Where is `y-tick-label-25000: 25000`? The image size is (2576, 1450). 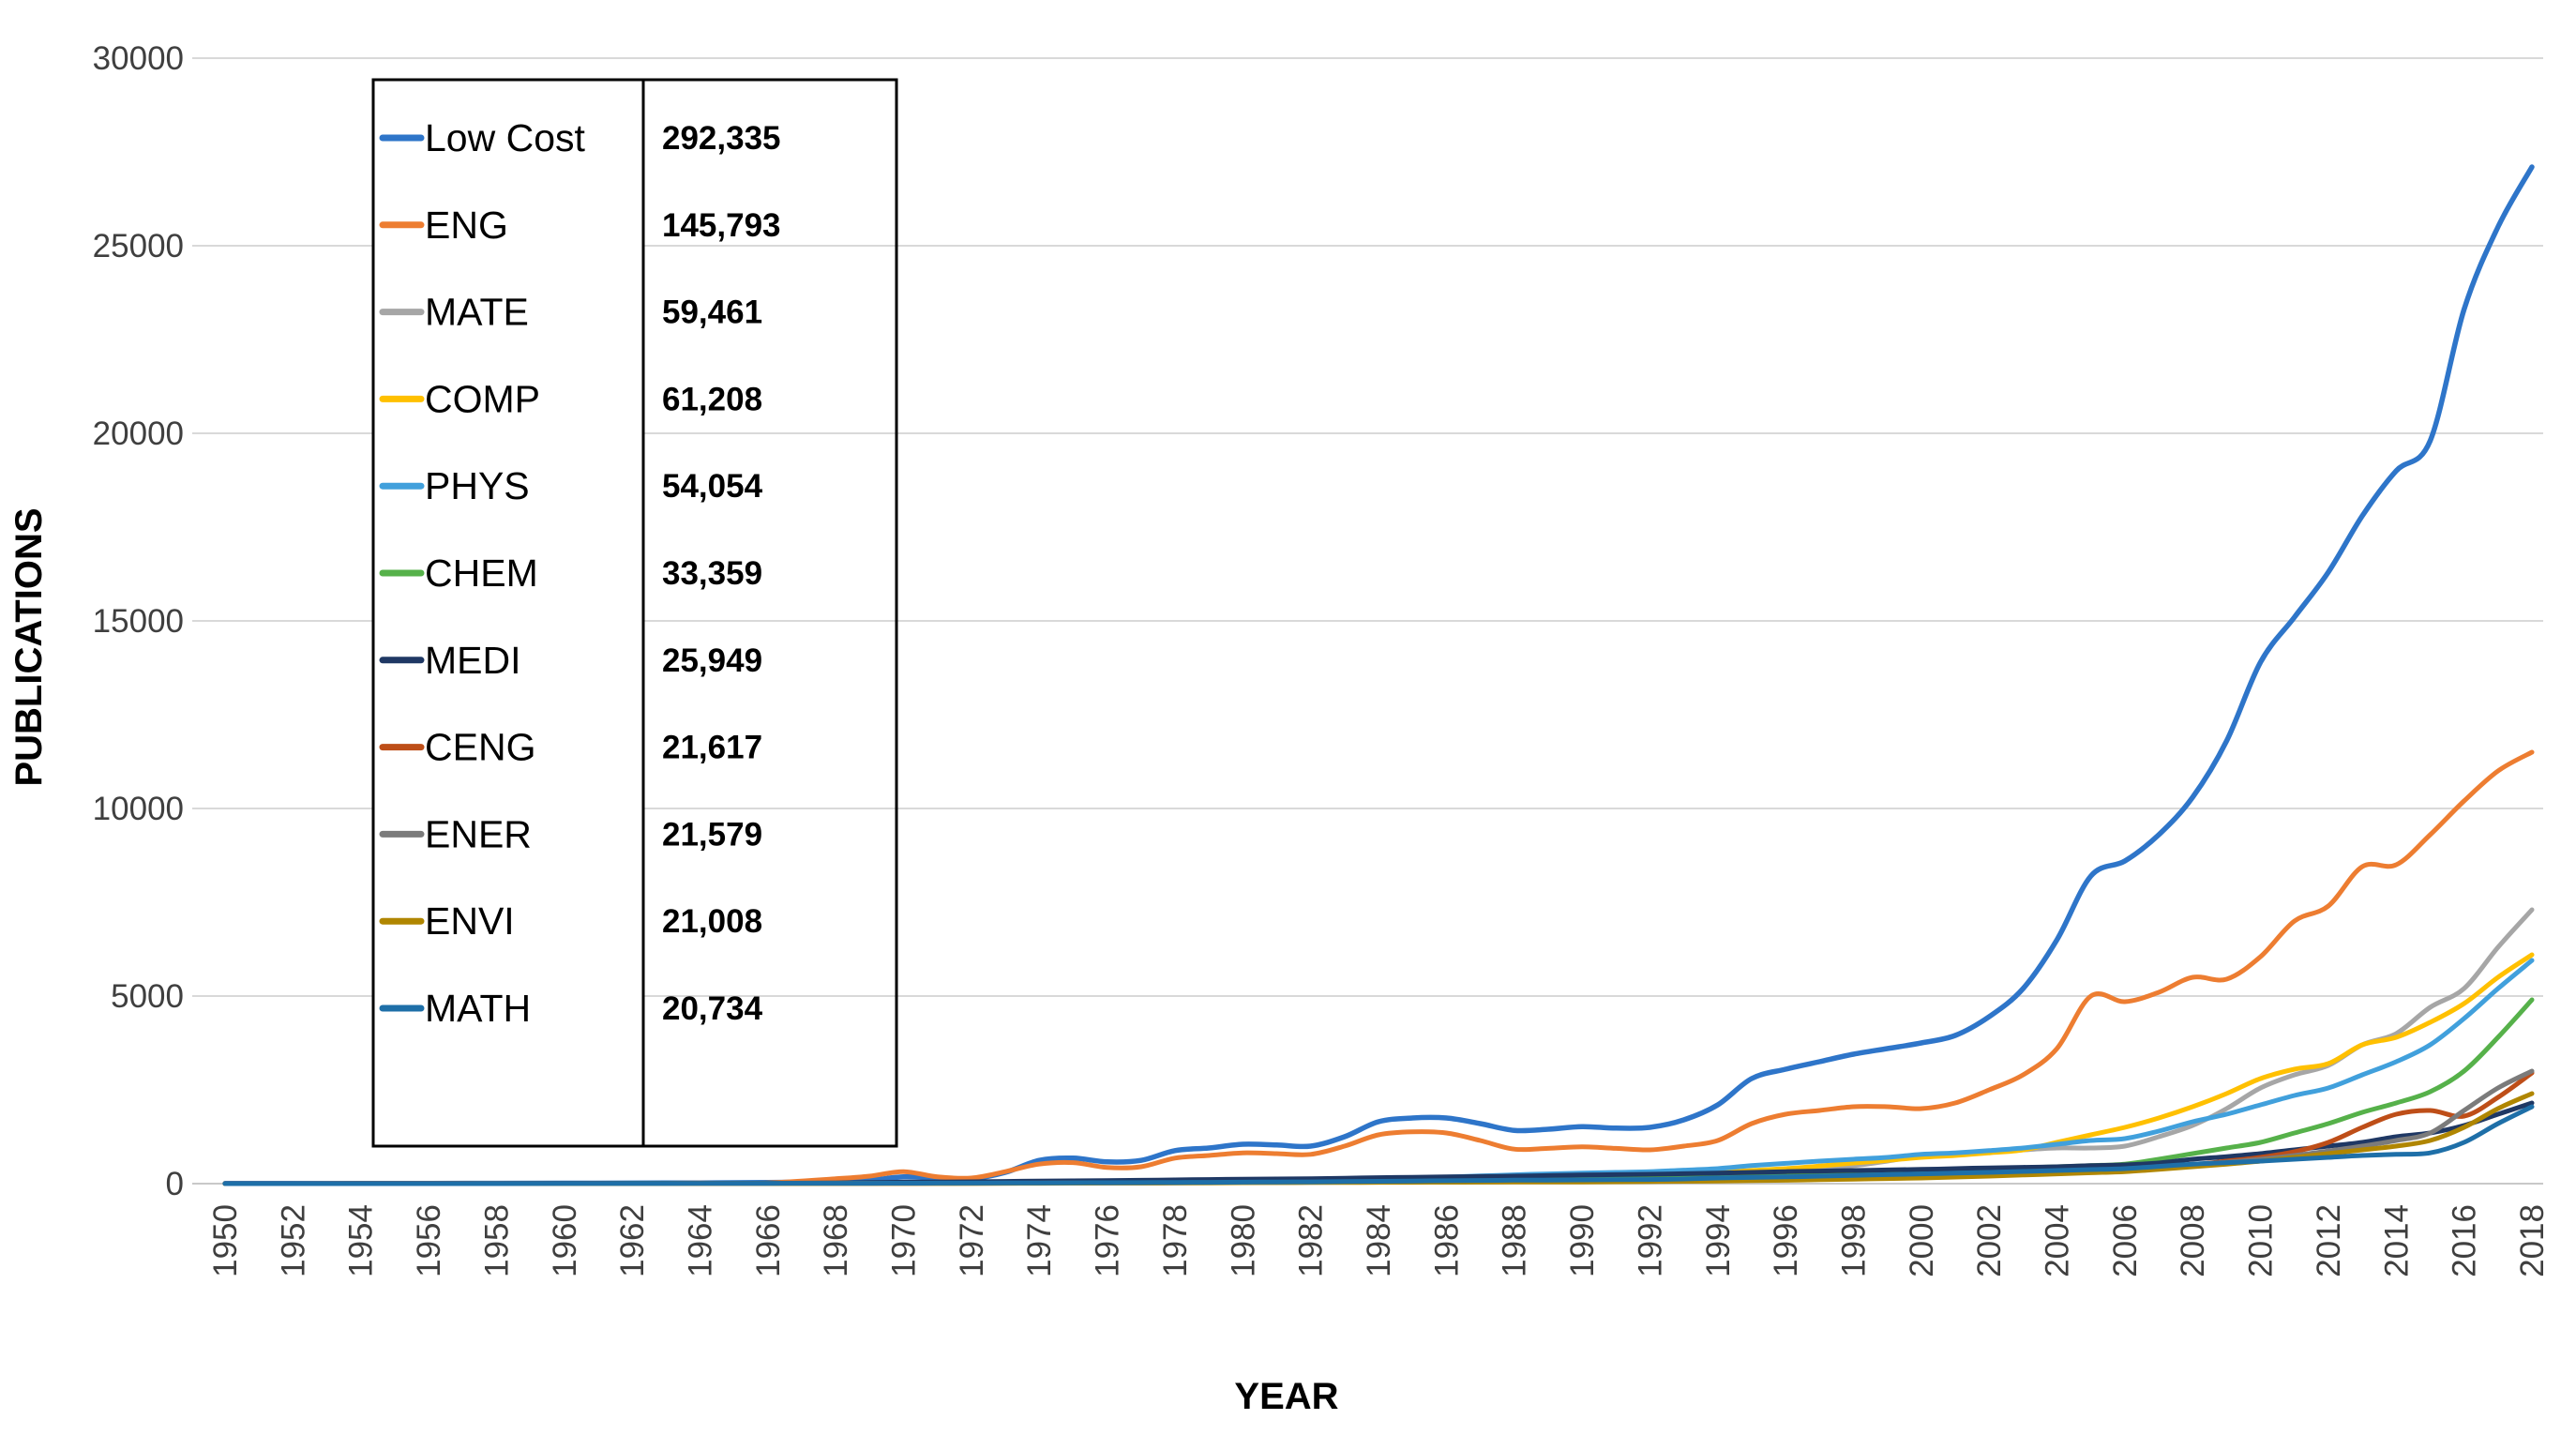 y-tick-label-25000: 25000 is located at coordinates (138, 246).